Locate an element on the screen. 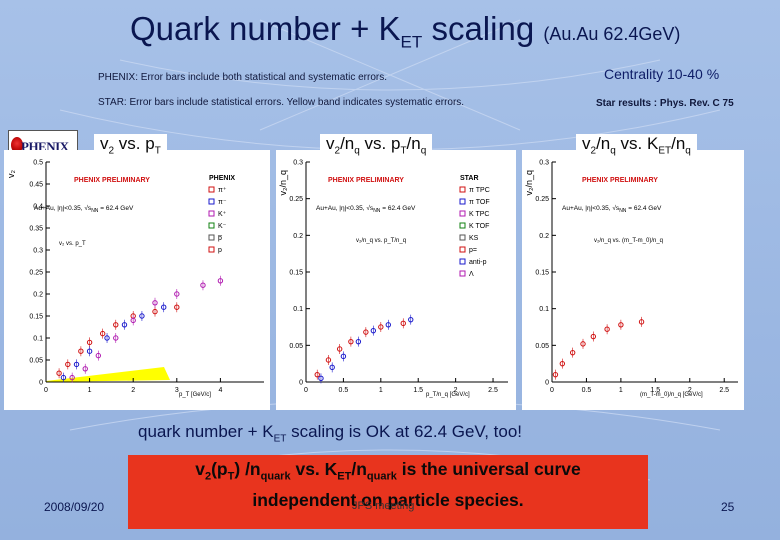  legend-label: K TPC is located at coordinates (479, 214).